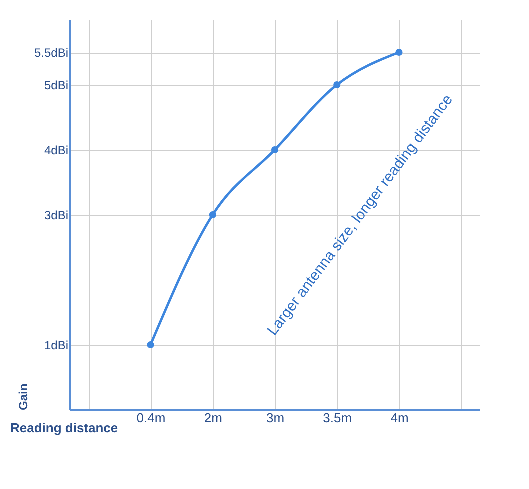 Image resolution: width=529 pixels, height=489 pixels. What do you see at coordinates (337, 418) in the screenshot?
I see `x-tick-label: 3.5m` at bounding box center [337, 418].